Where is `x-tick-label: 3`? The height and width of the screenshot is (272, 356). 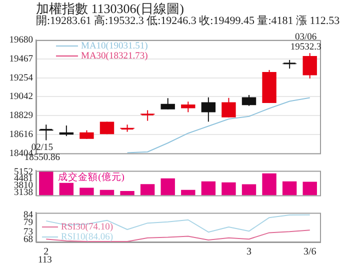 x-tick-label: 3 is located at coordinates (249, 252).